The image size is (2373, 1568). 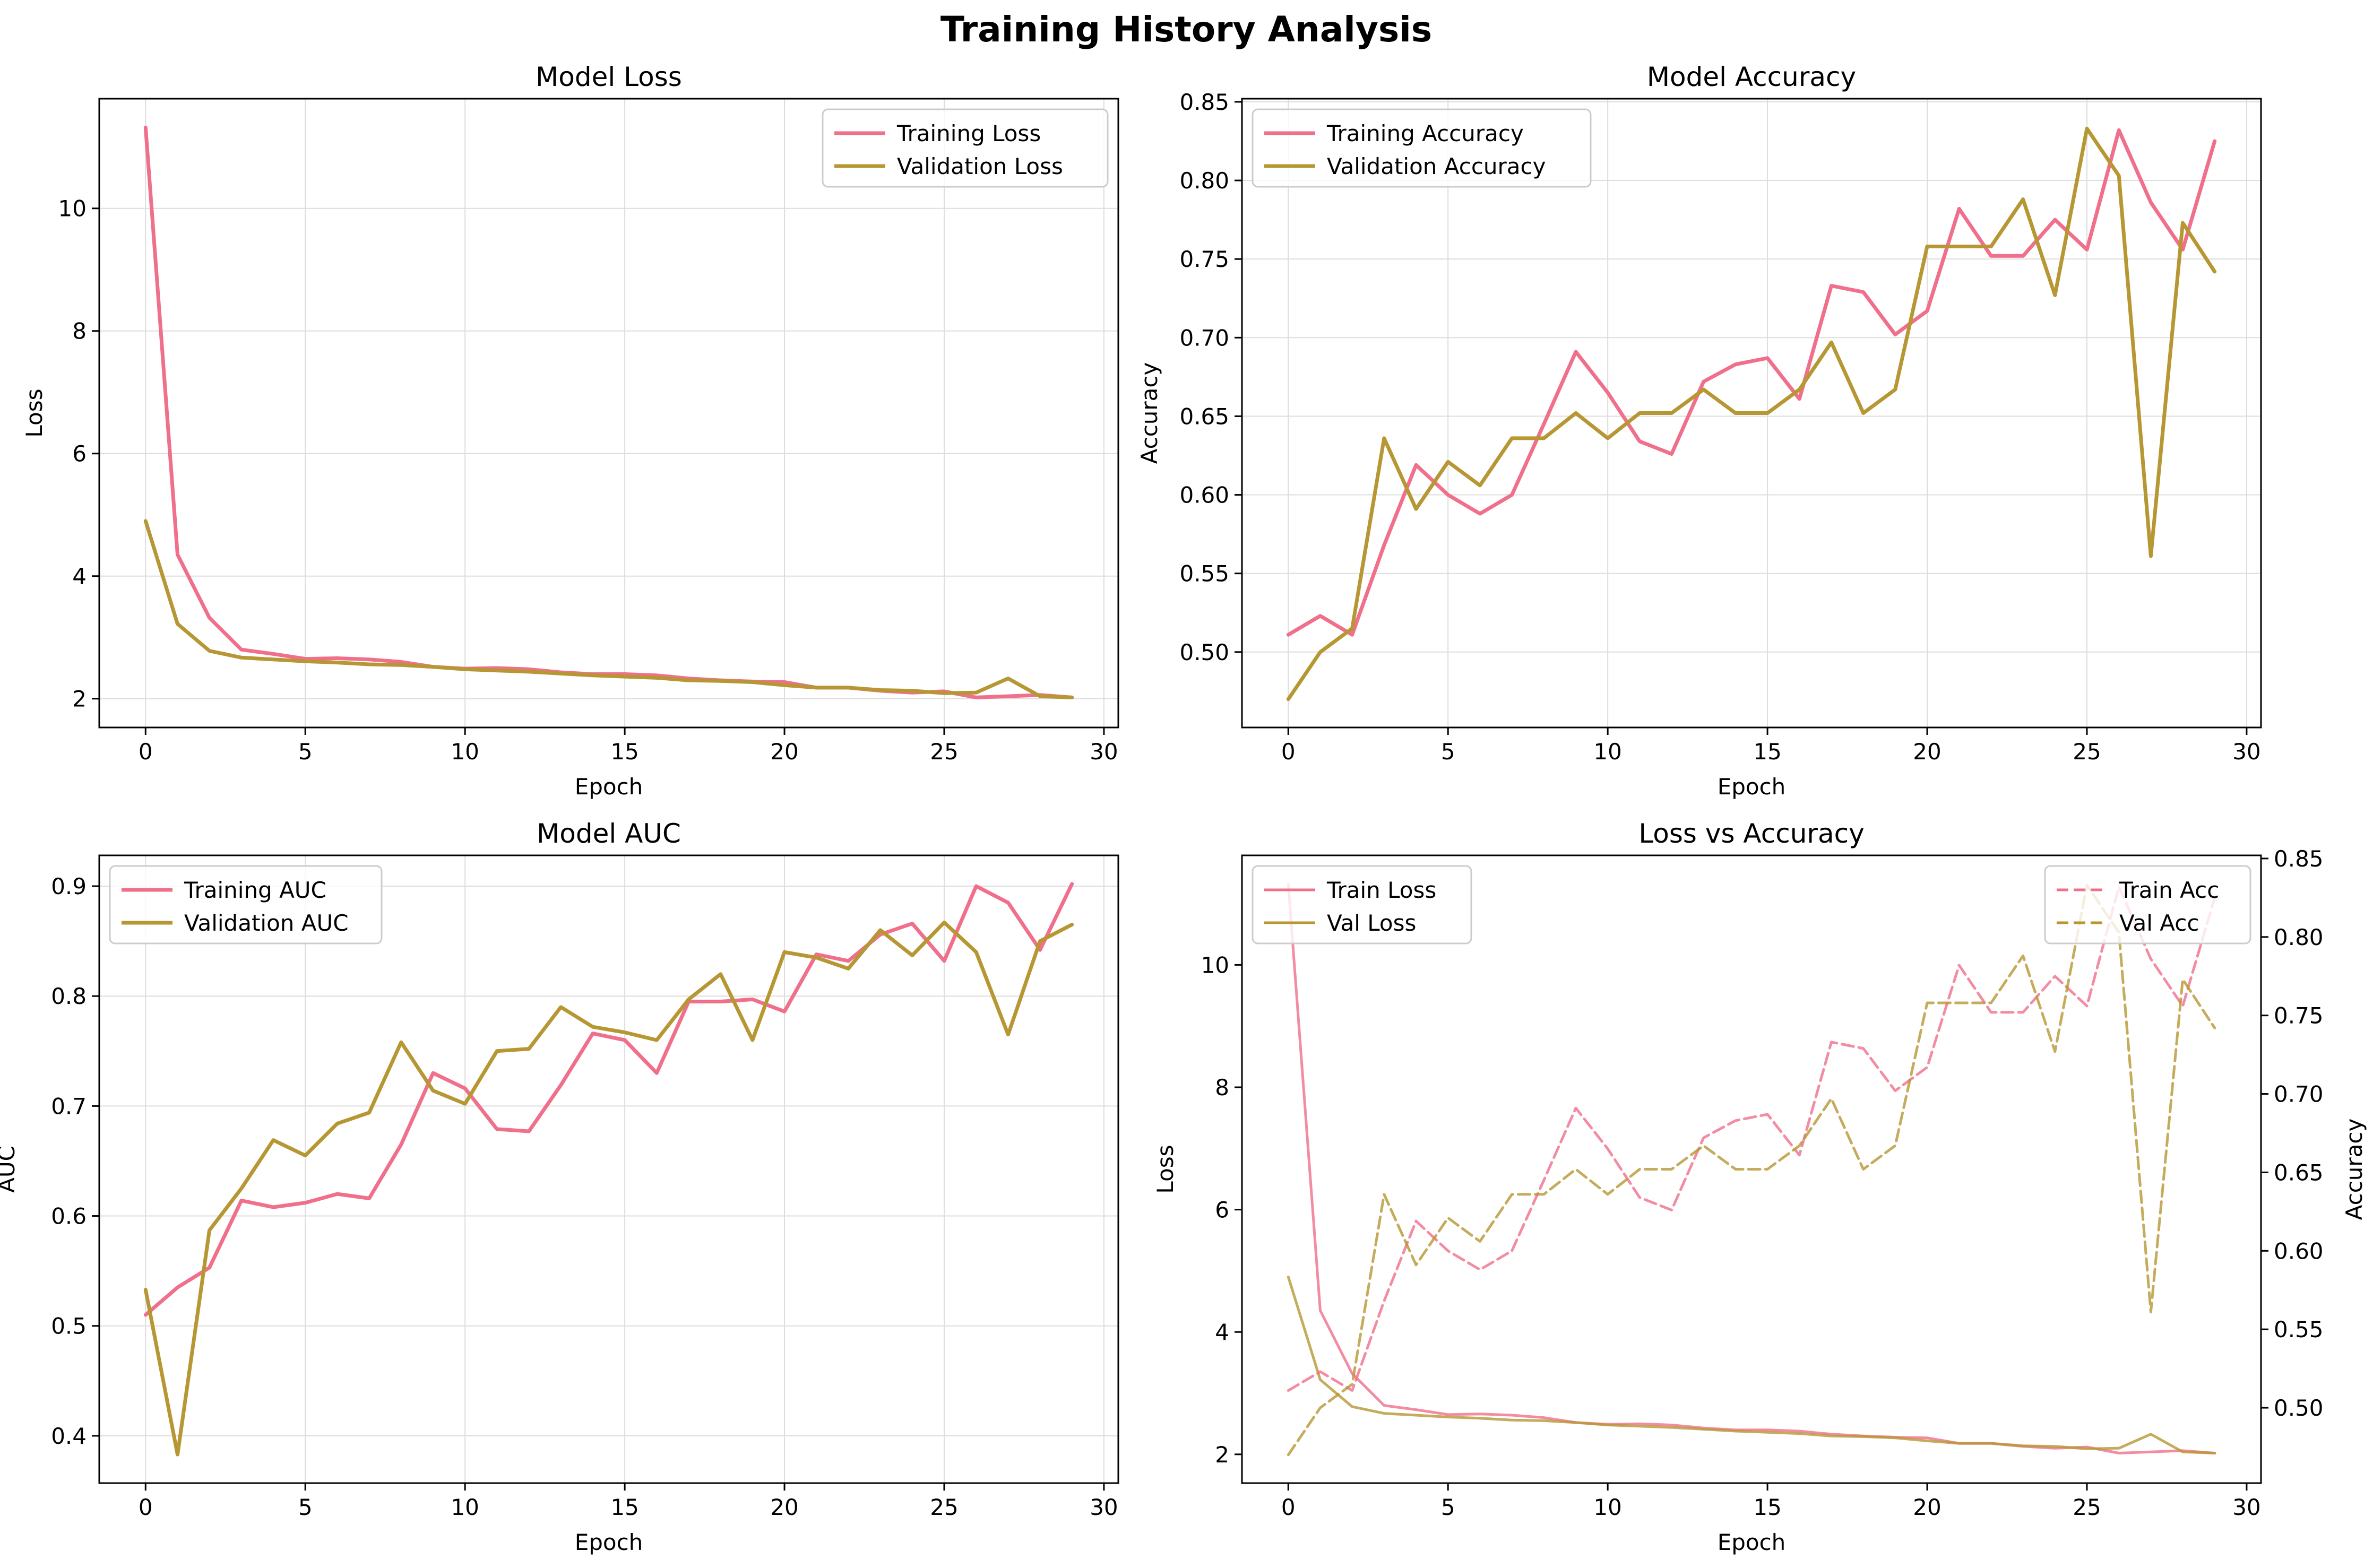 I want to click on series-line-validation-accuracy, so click(x=1751, y=413).